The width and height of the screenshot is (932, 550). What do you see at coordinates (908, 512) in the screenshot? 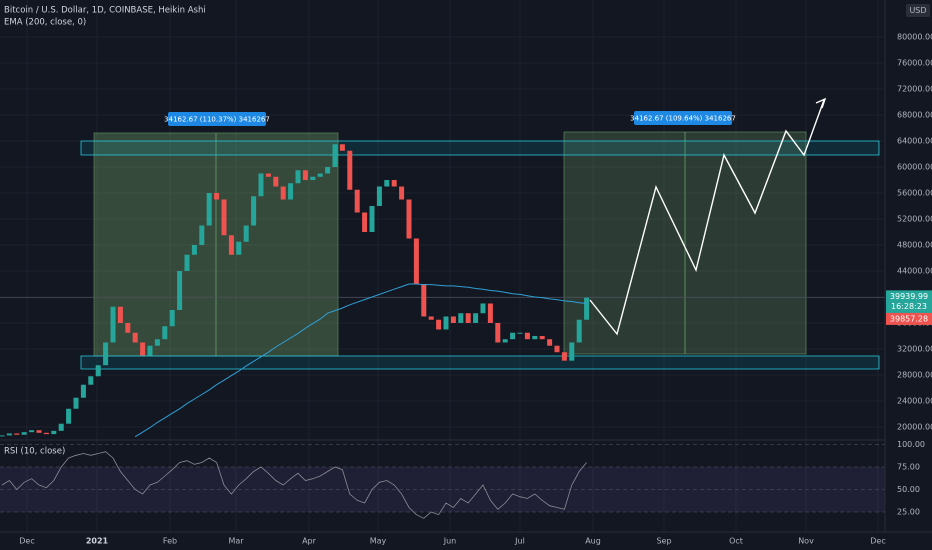
I see `rsi-tick-label: 25.00` at bounding box center [908, 512].